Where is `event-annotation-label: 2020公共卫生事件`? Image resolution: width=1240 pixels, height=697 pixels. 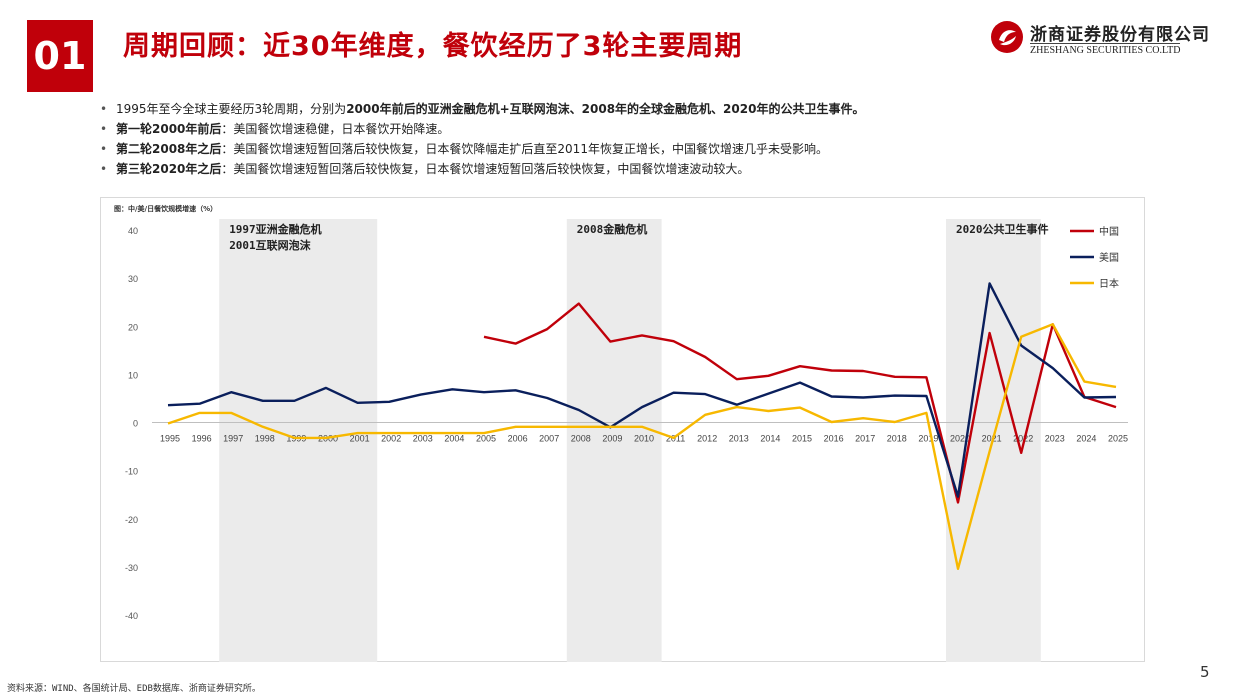 event-annotation-label: 2020公共卫生事件 is located at coordinates (1002, 229).